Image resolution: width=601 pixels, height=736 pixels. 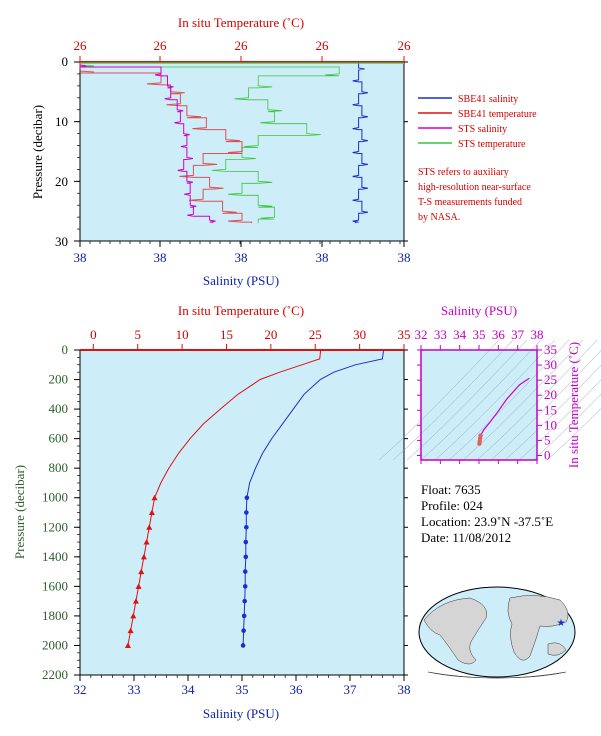 I want to click on ts-salinity-tick-label: 36, so click(x=499, y=334).